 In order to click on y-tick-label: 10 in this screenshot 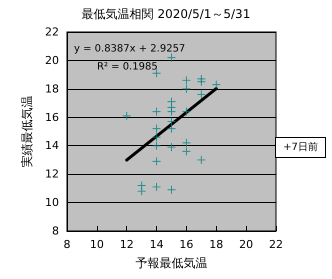, I will do `click(52, 203)`.